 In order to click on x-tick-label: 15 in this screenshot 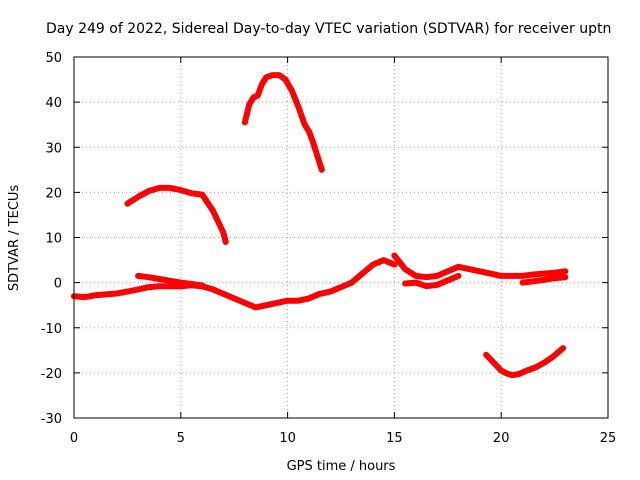, I will do `click(394, 438)`.